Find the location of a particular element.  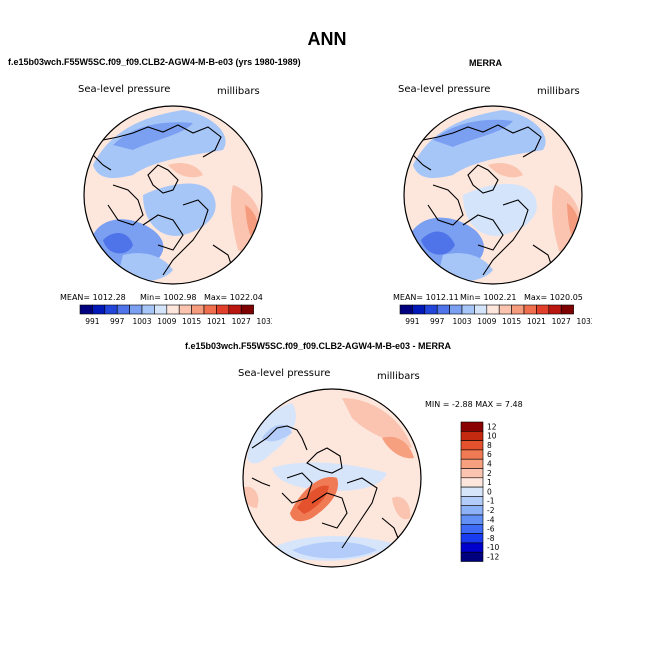

panel-1-map is located at coordinates (173, 195).